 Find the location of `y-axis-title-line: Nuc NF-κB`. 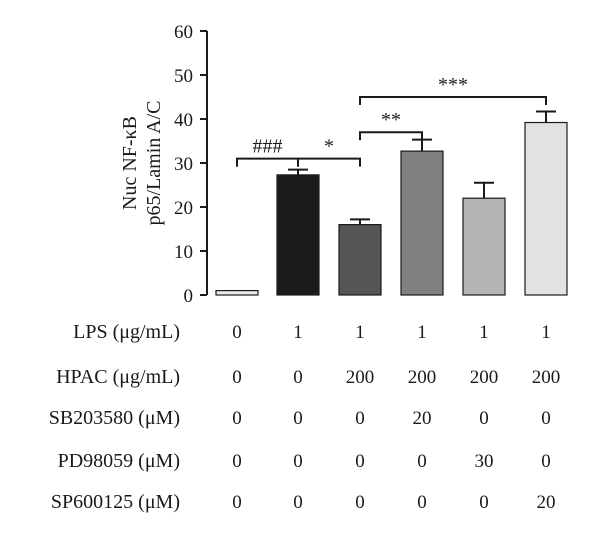

y-axis-title-line: Nuc NF-κB is located at coordinates (130, 163).